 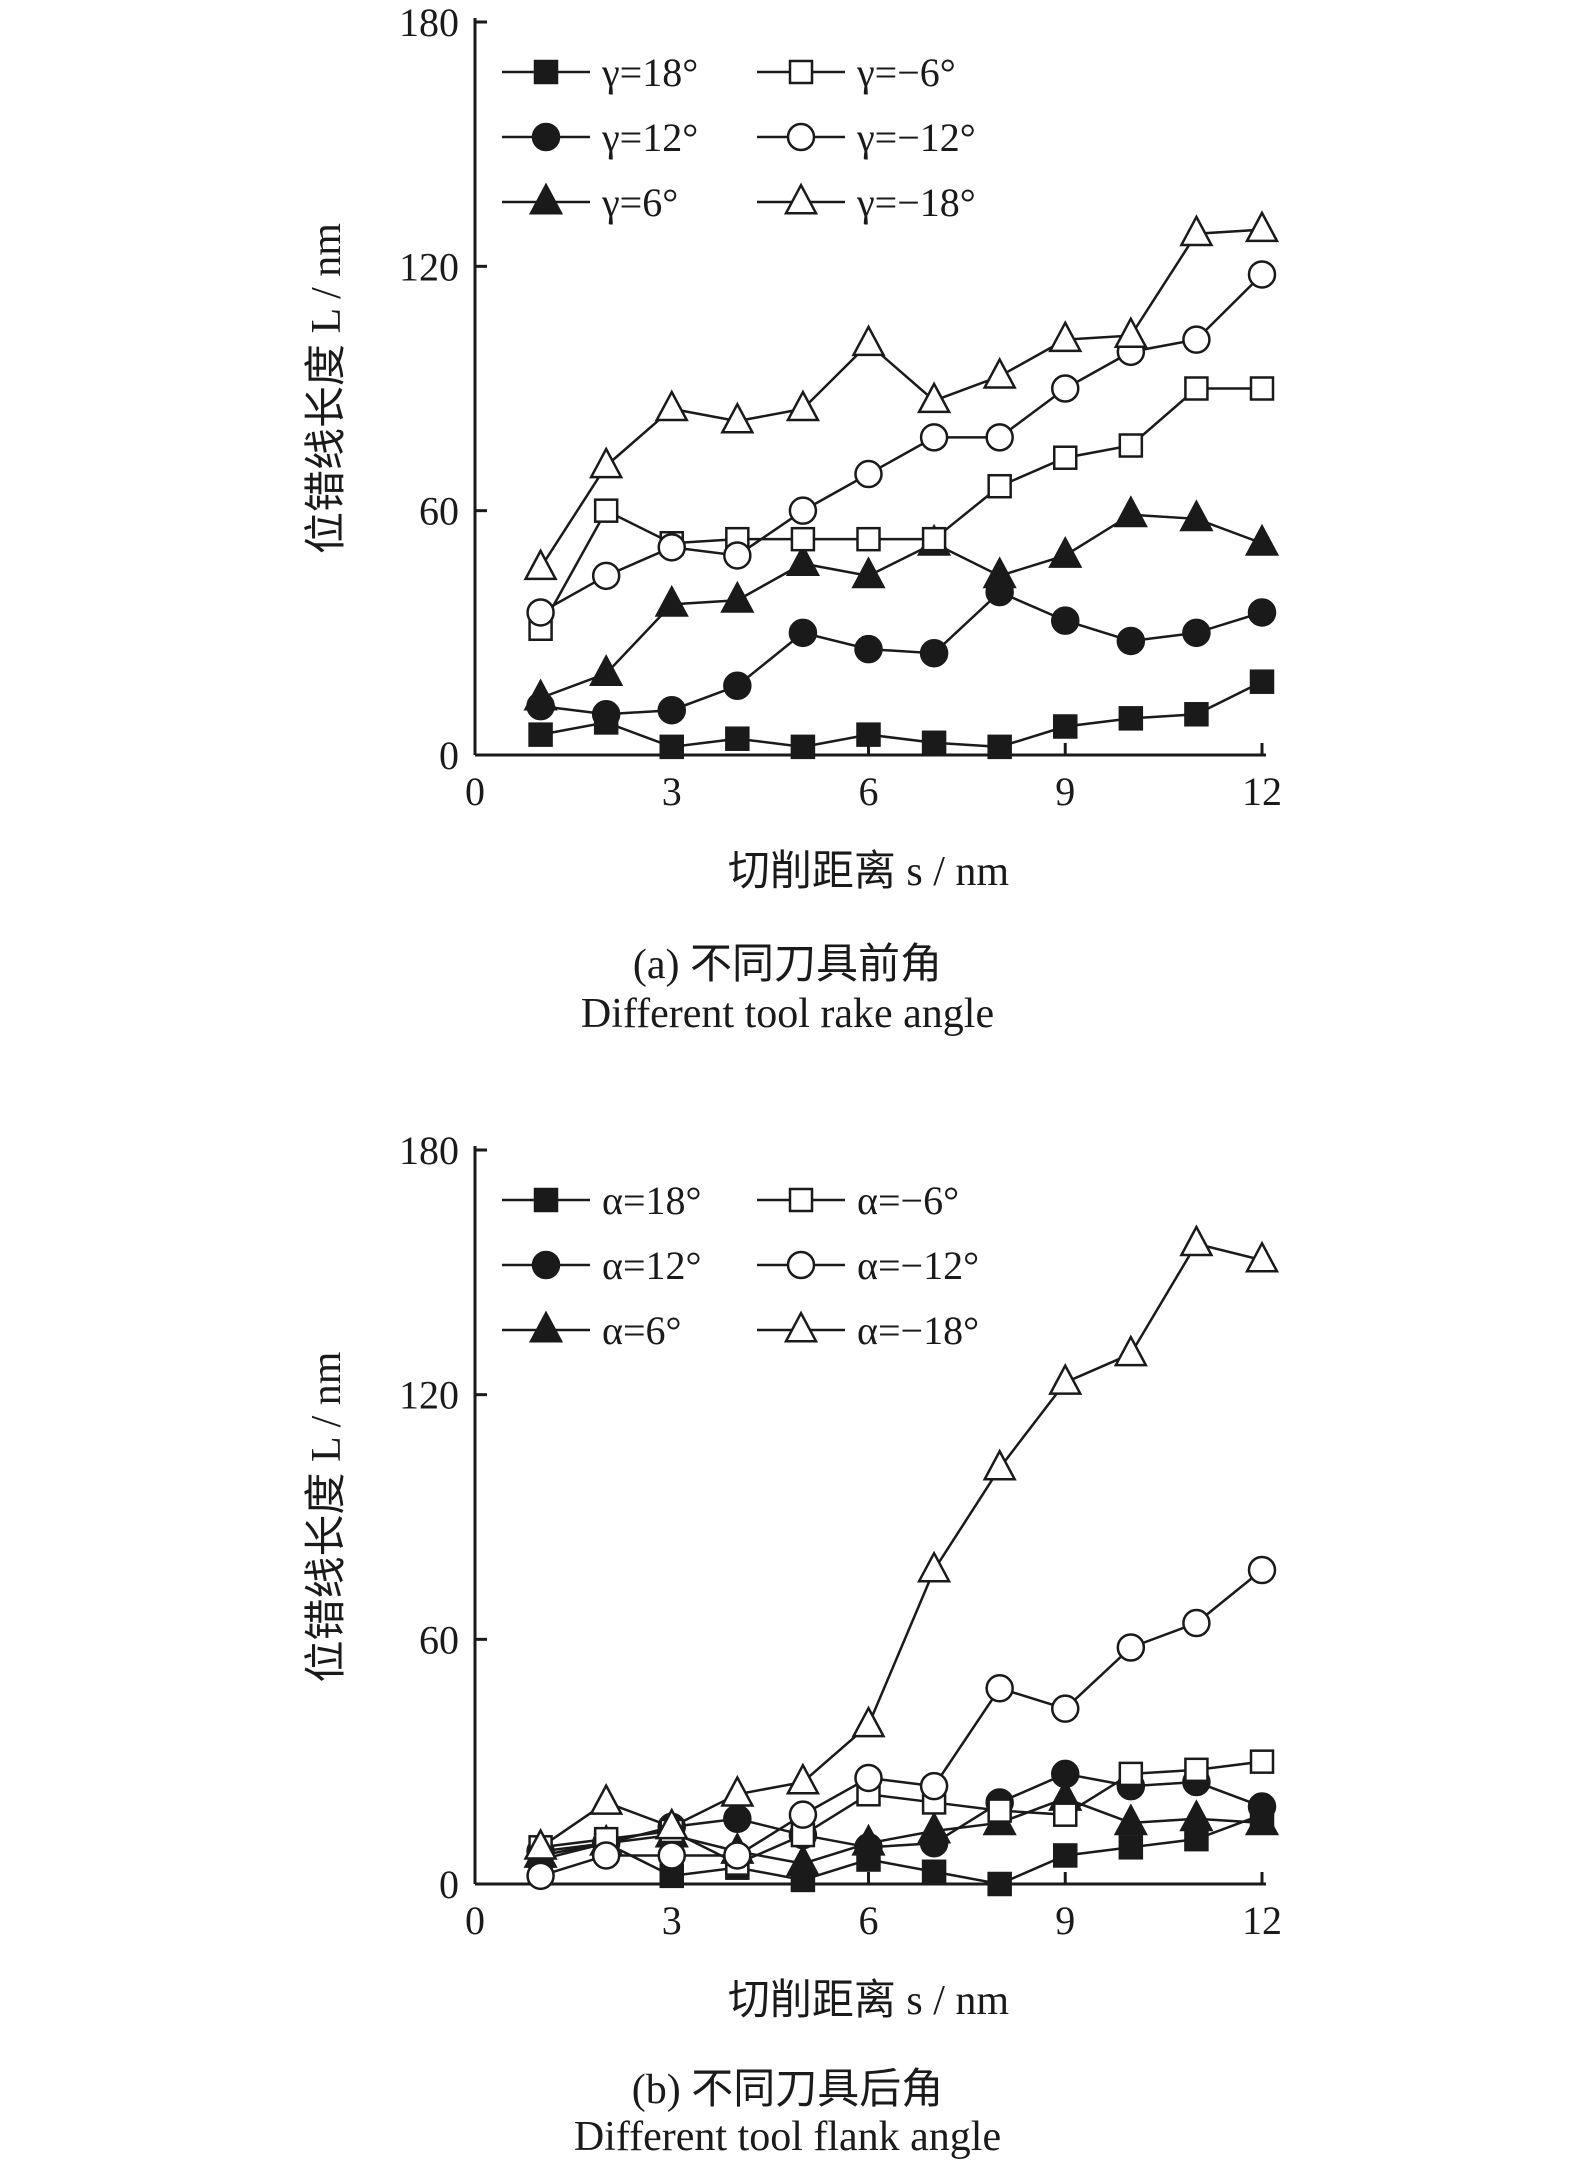 What do you see at coordinates (869, 871) in the screenshot?
I see `chart-a-x-axis-title: 切削距离 s / nm` at bounding box center [869, 871].